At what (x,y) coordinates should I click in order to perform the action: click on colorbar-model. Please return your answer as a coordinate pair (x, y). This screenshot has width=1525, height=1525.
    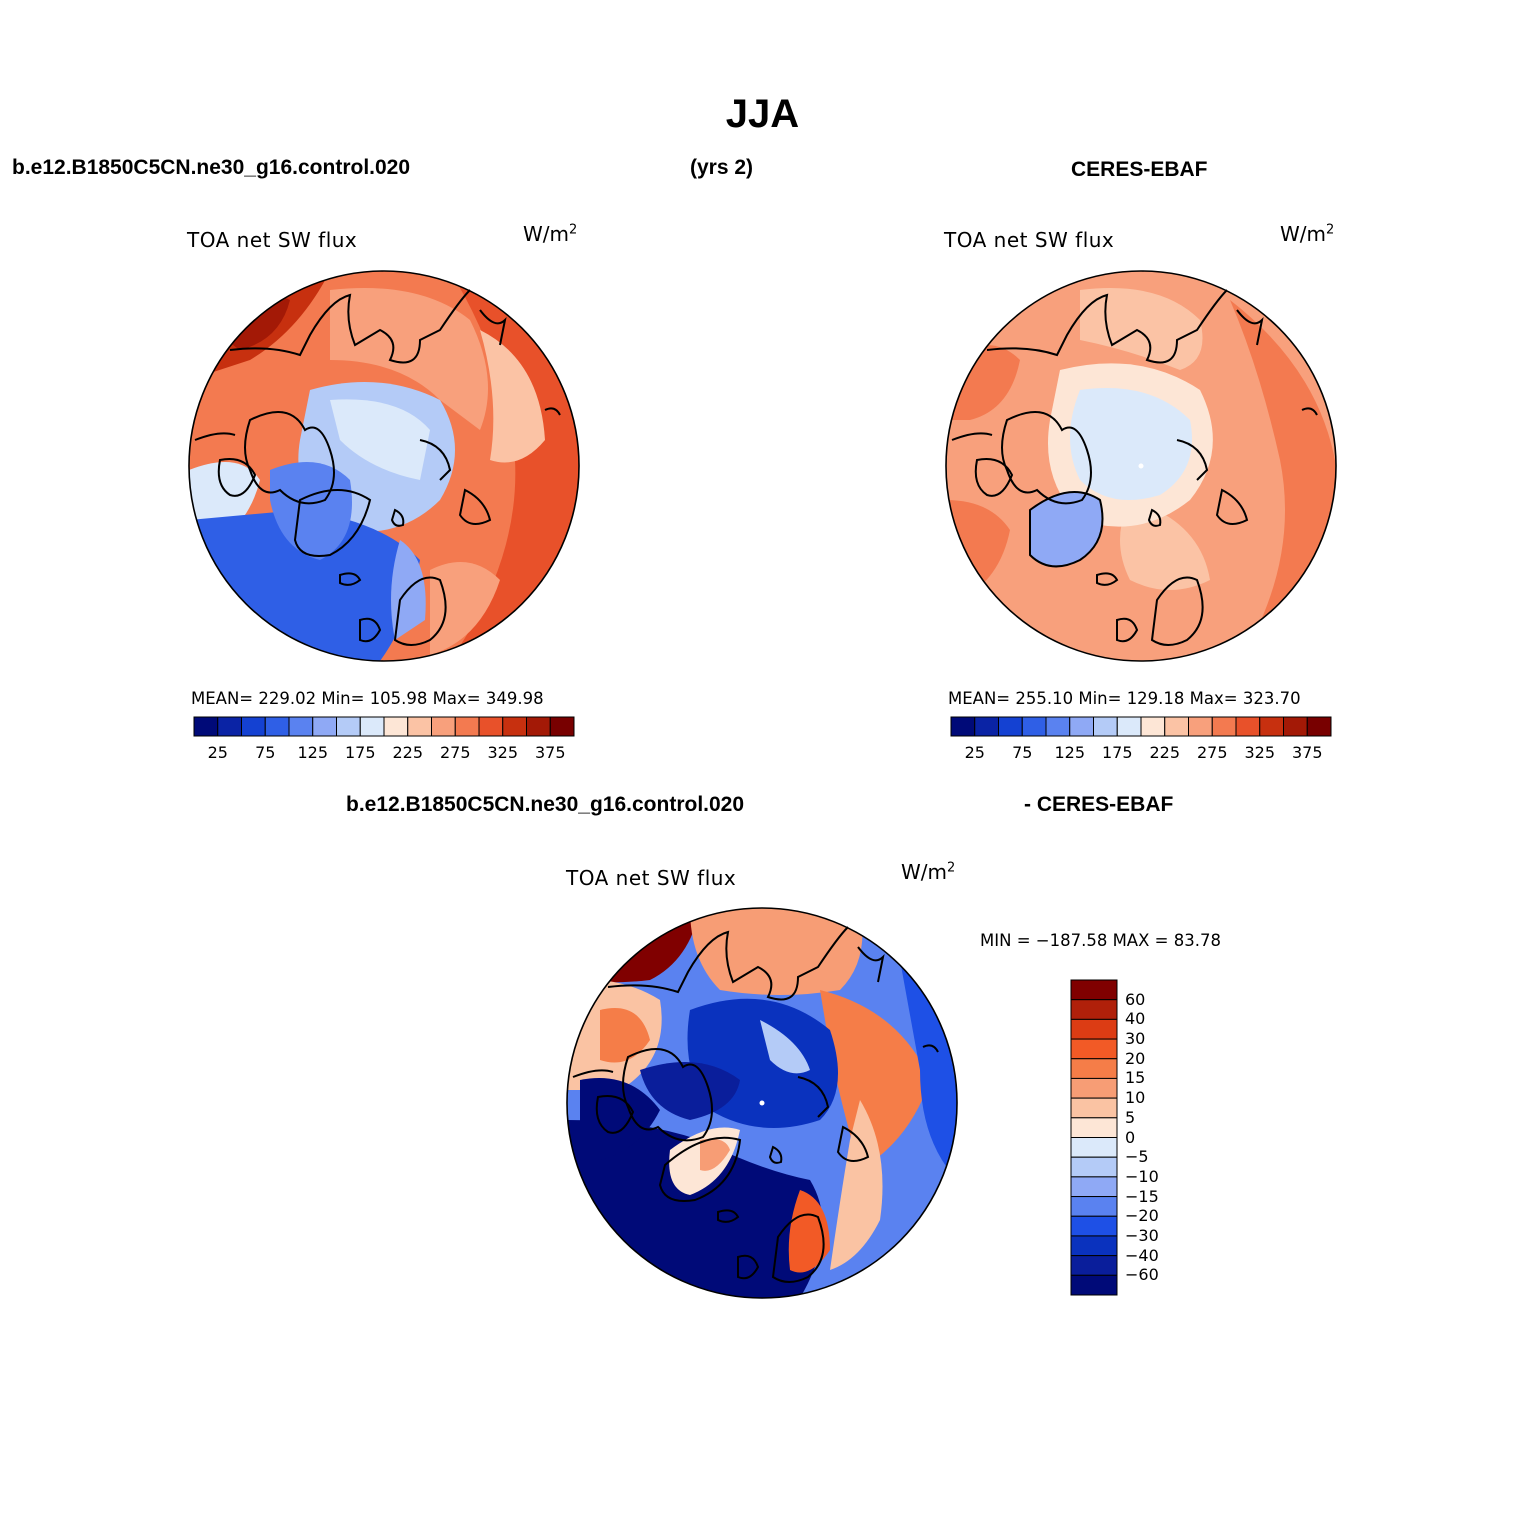
    Looking at the image, I should click on (384, 726).